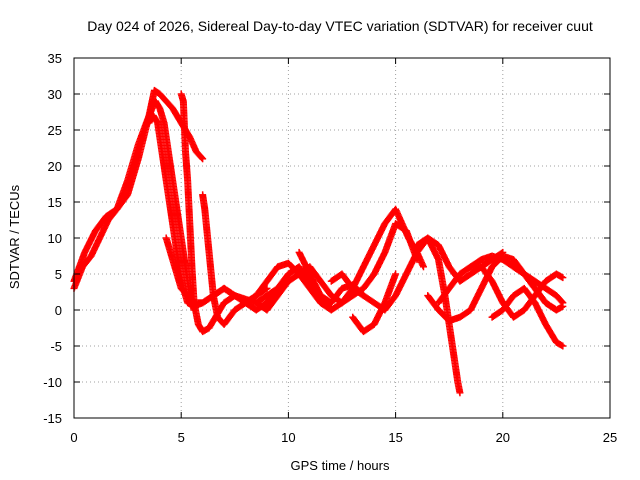 The width and height of the screenshot is (640, 480). What do you see at coordinates (538, 285) in the screenshot?
I see `series-16: satellite track P` at bounding box center [538, 285].